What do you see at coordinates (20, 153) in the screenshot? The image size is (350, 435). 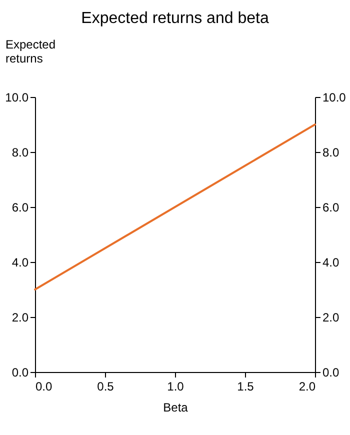 I see `y-tick-label: 8.0` at bounding box center [20, 153].